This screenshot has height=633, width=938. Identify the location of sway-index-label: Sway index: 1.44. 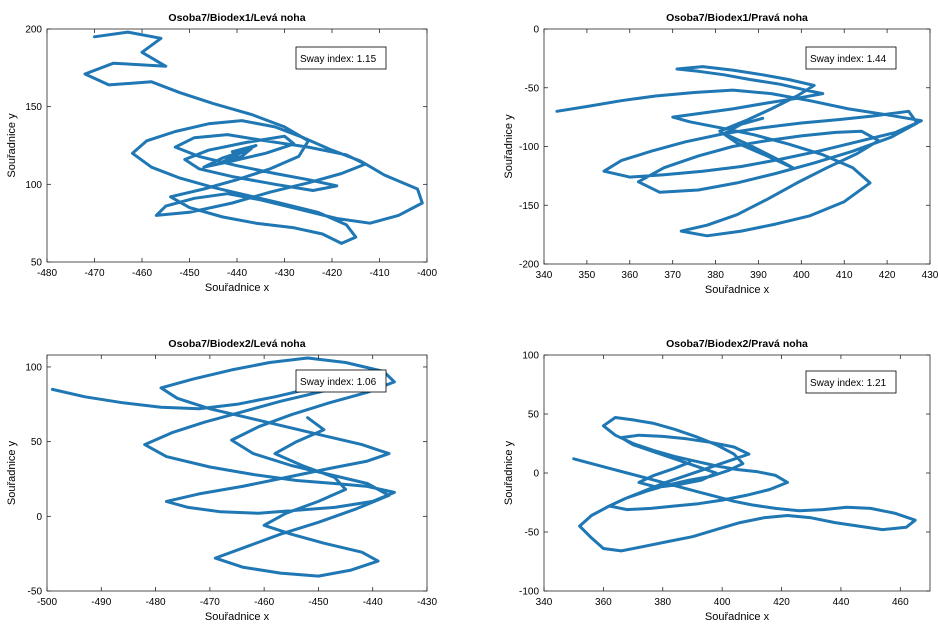
(848, 59).